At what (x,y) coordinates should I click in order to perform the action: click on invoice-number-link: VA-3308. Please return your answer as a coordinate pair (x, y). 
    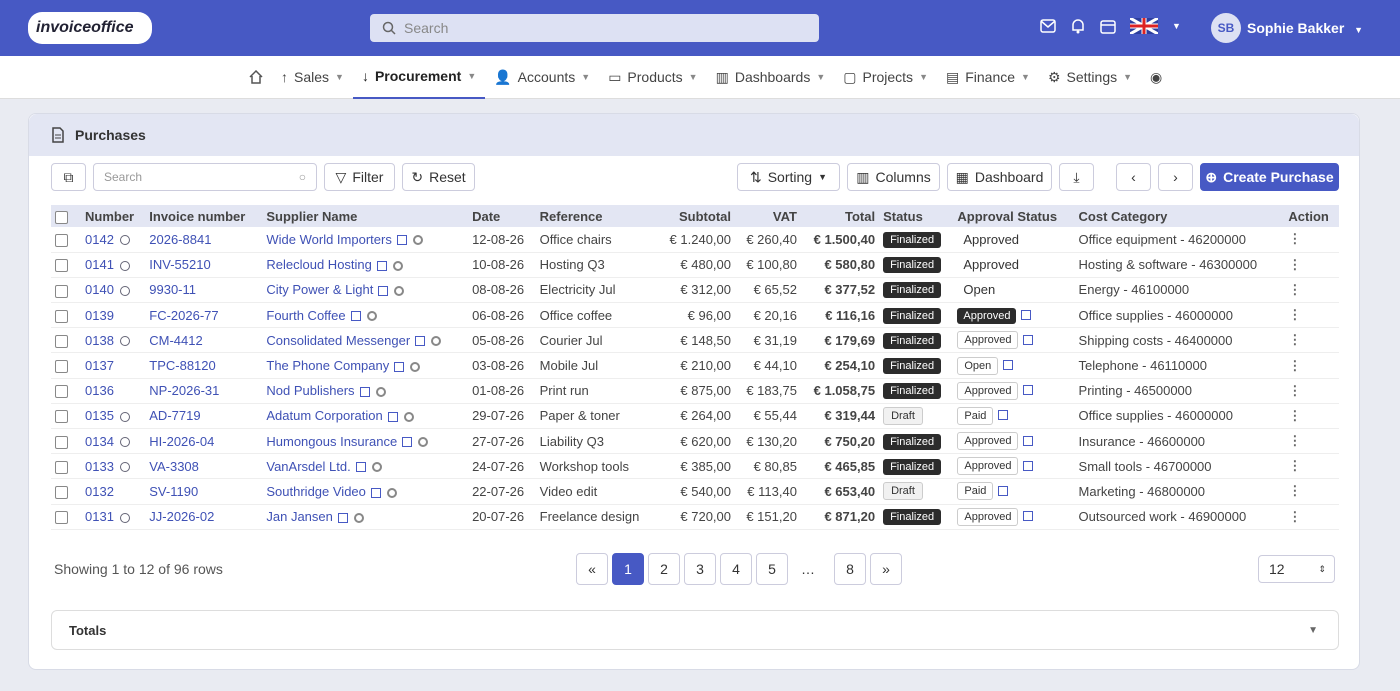
    Looking at the image, I should click on (174, 466).